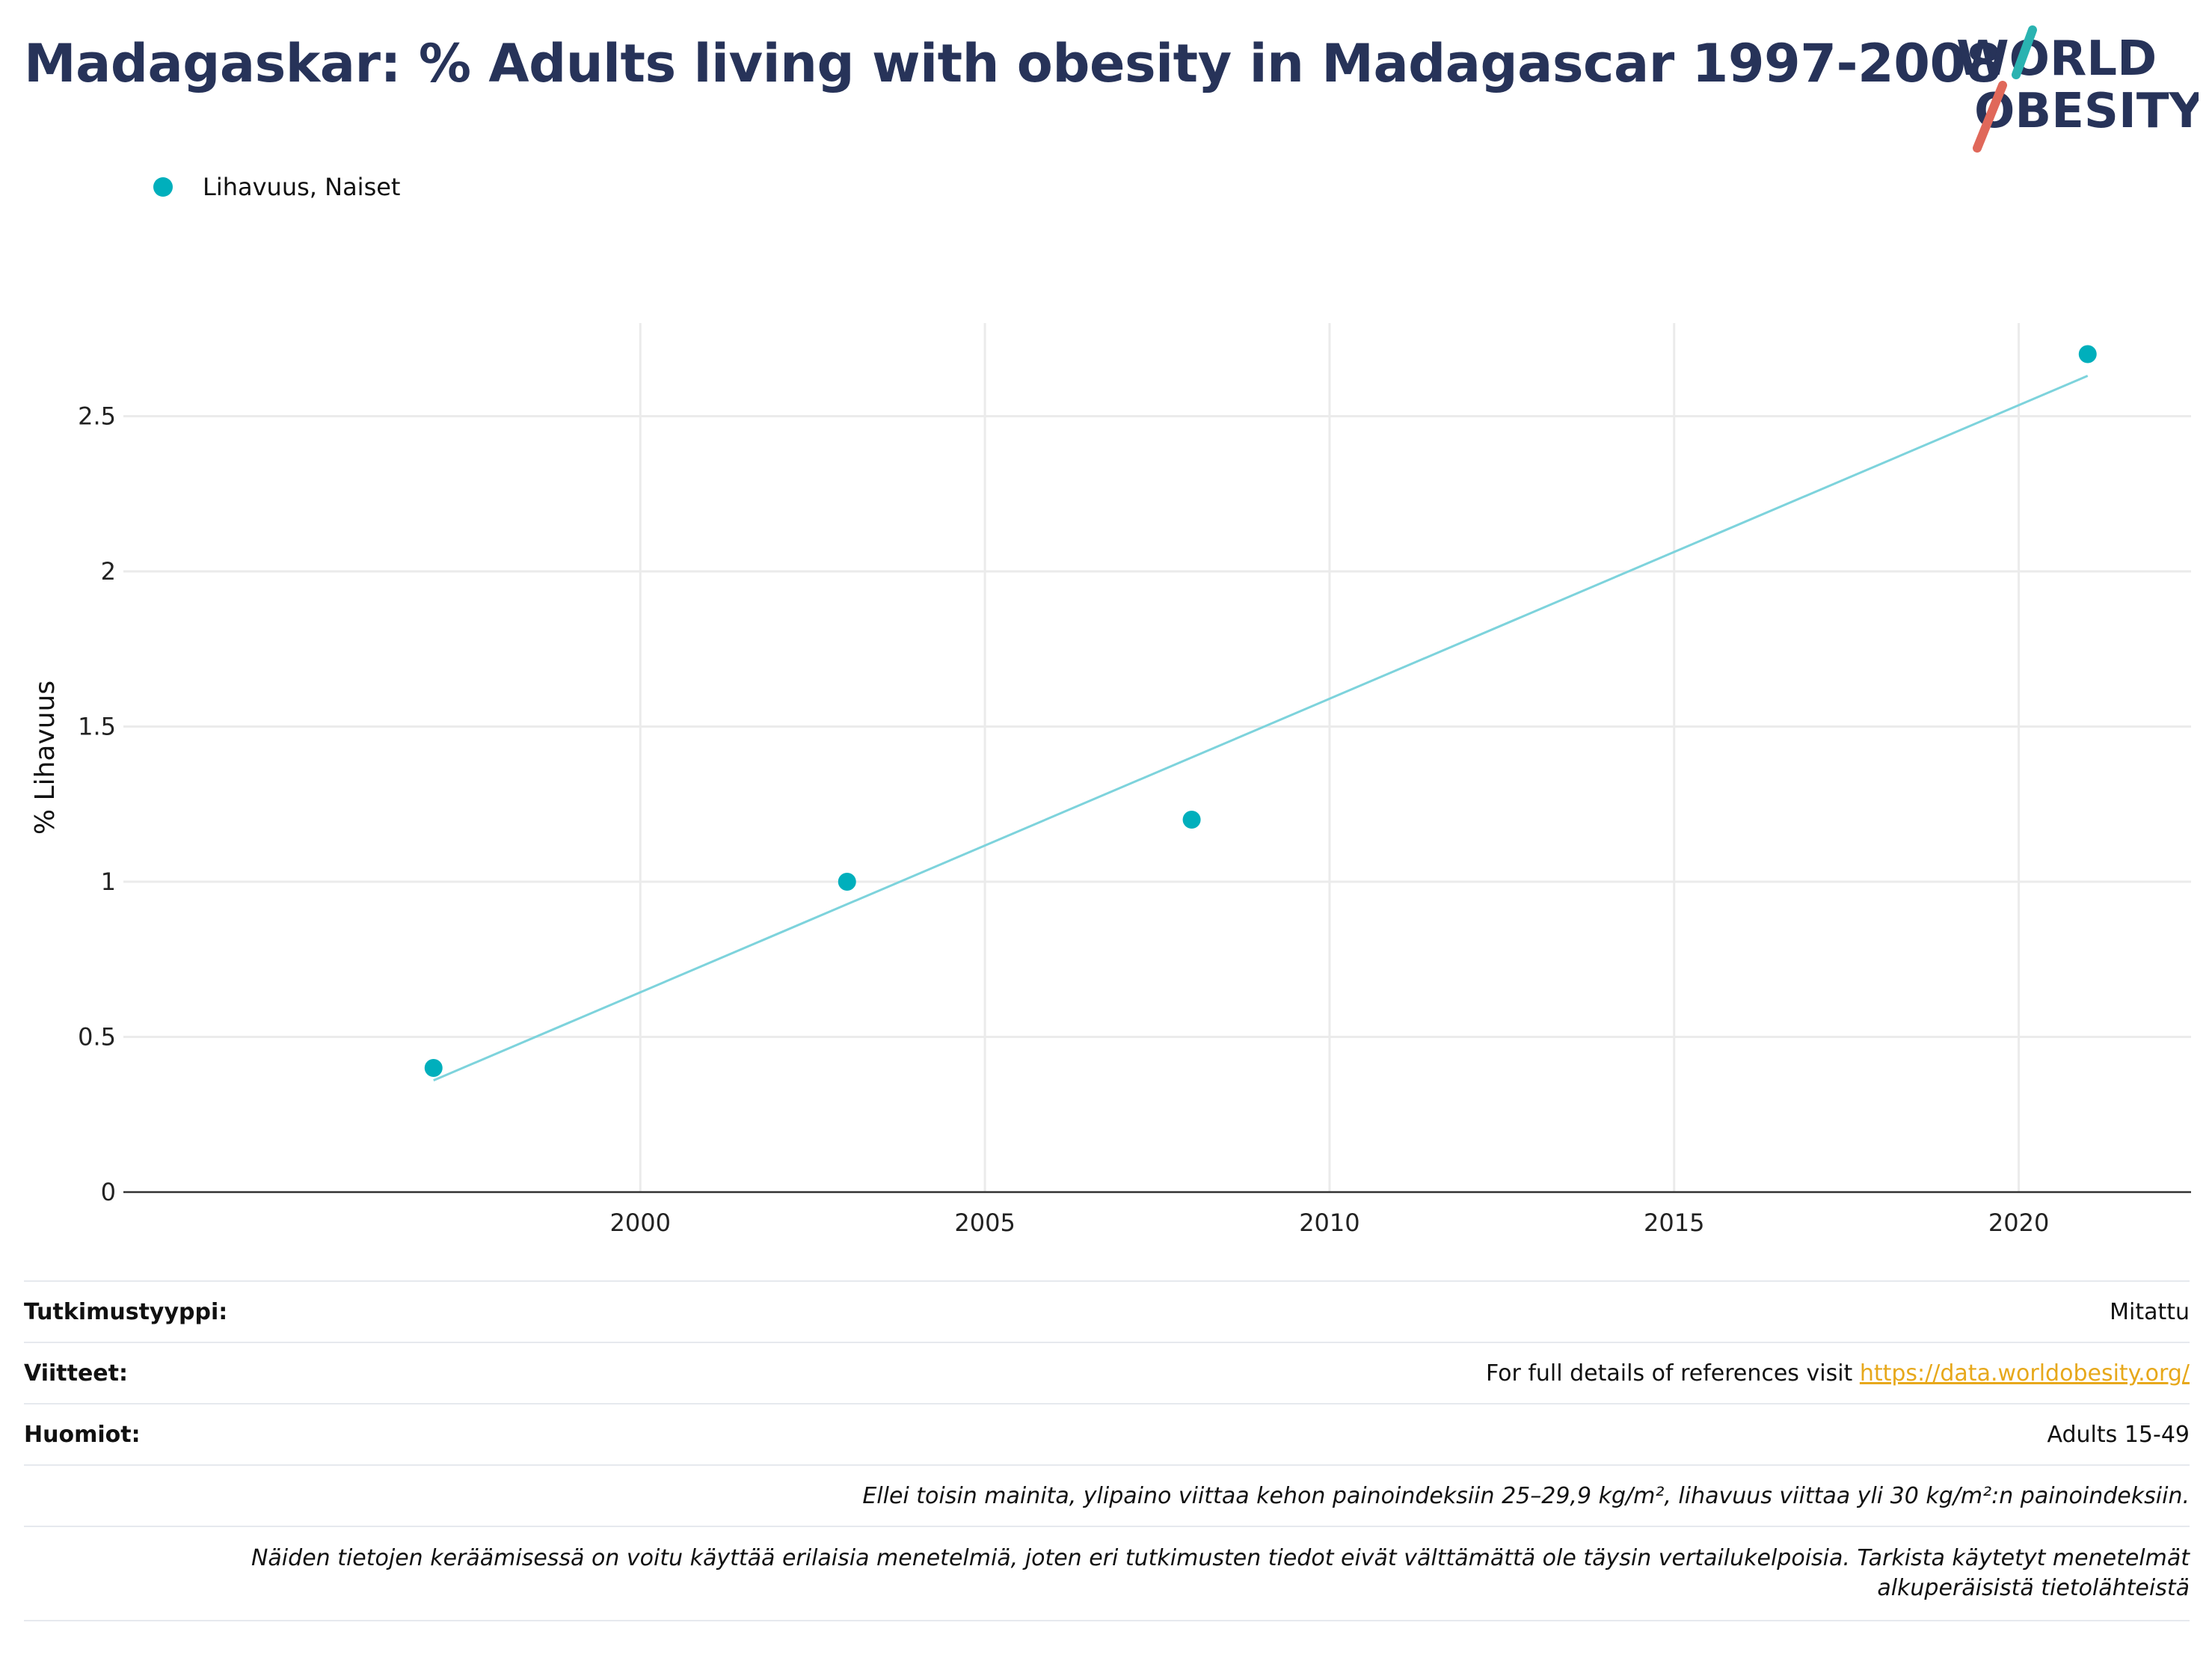 The width and height of the screenshot is (2212, 1661). I want to click on logo-line1: WORLD, so click(2056, 59).